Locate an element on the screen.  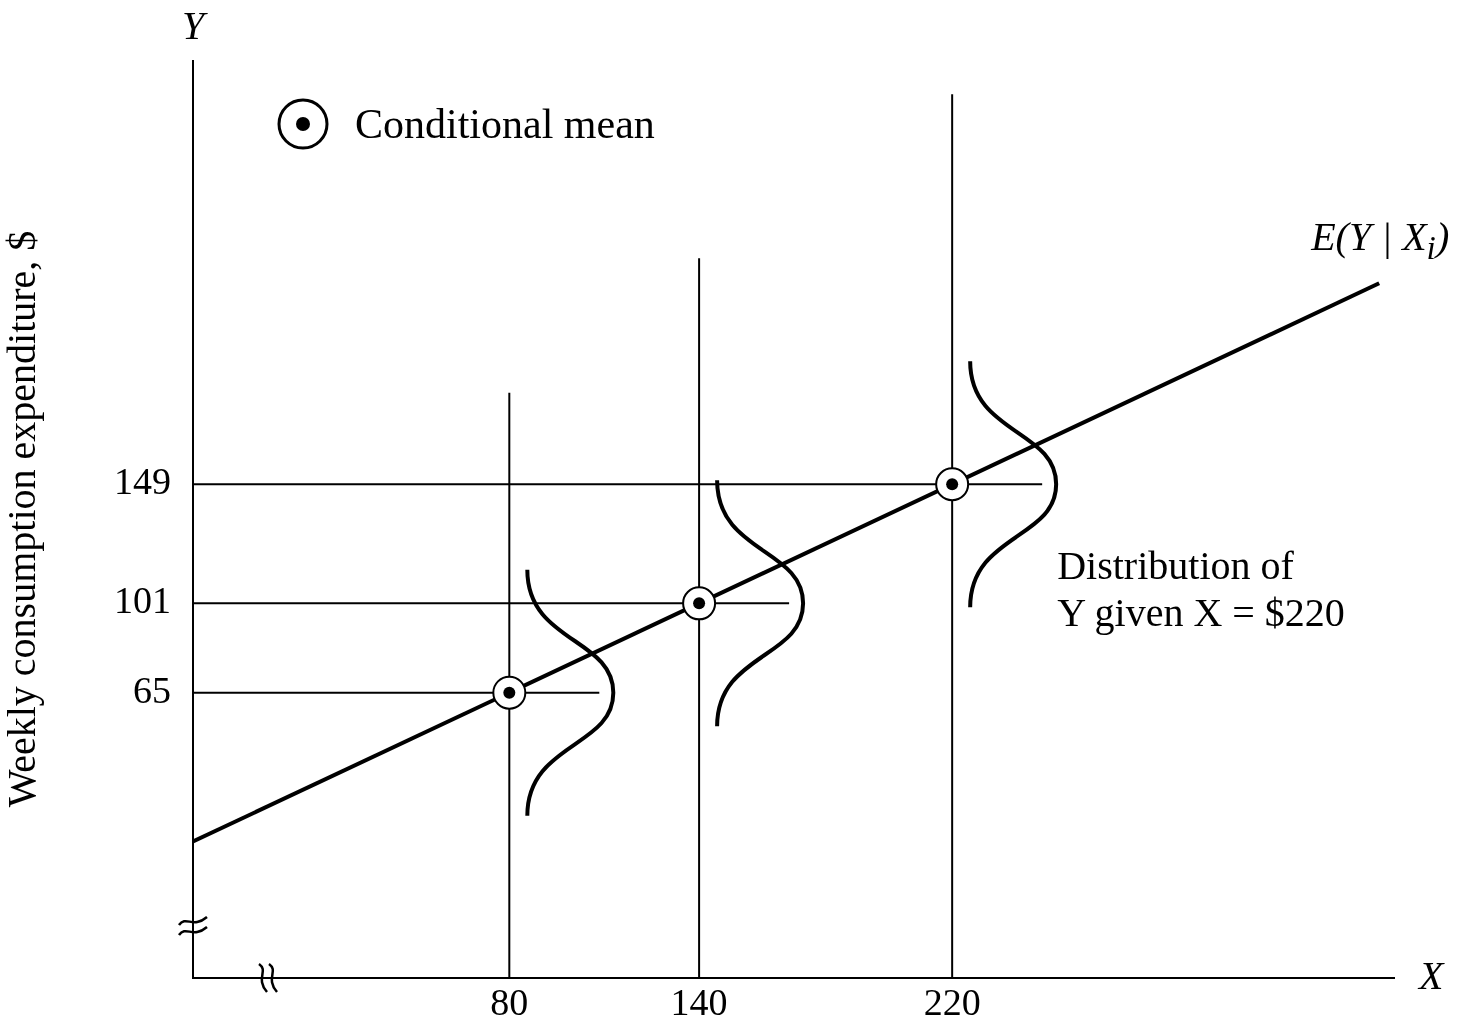
x-tick-label: 220 is located at coordinates (952, 1001).